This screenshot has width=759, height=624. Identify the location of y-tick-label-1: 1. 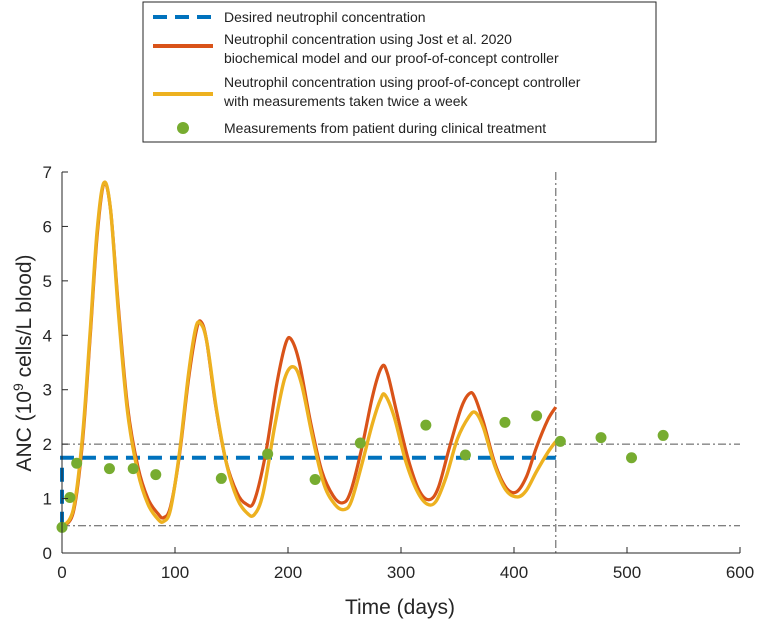
(47, 499).